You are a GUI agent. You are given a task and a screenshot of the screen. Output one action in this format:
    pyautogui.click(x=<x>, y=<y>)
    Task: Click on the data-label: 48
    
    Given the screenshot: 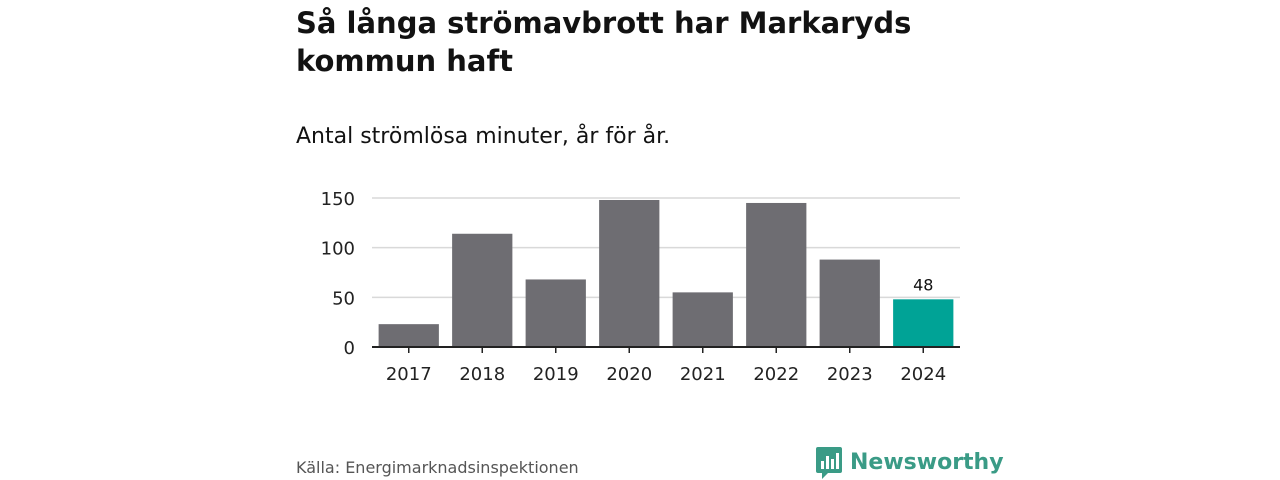 What is the action you would take?
    pyautogui.click(x=923, y=284)
    